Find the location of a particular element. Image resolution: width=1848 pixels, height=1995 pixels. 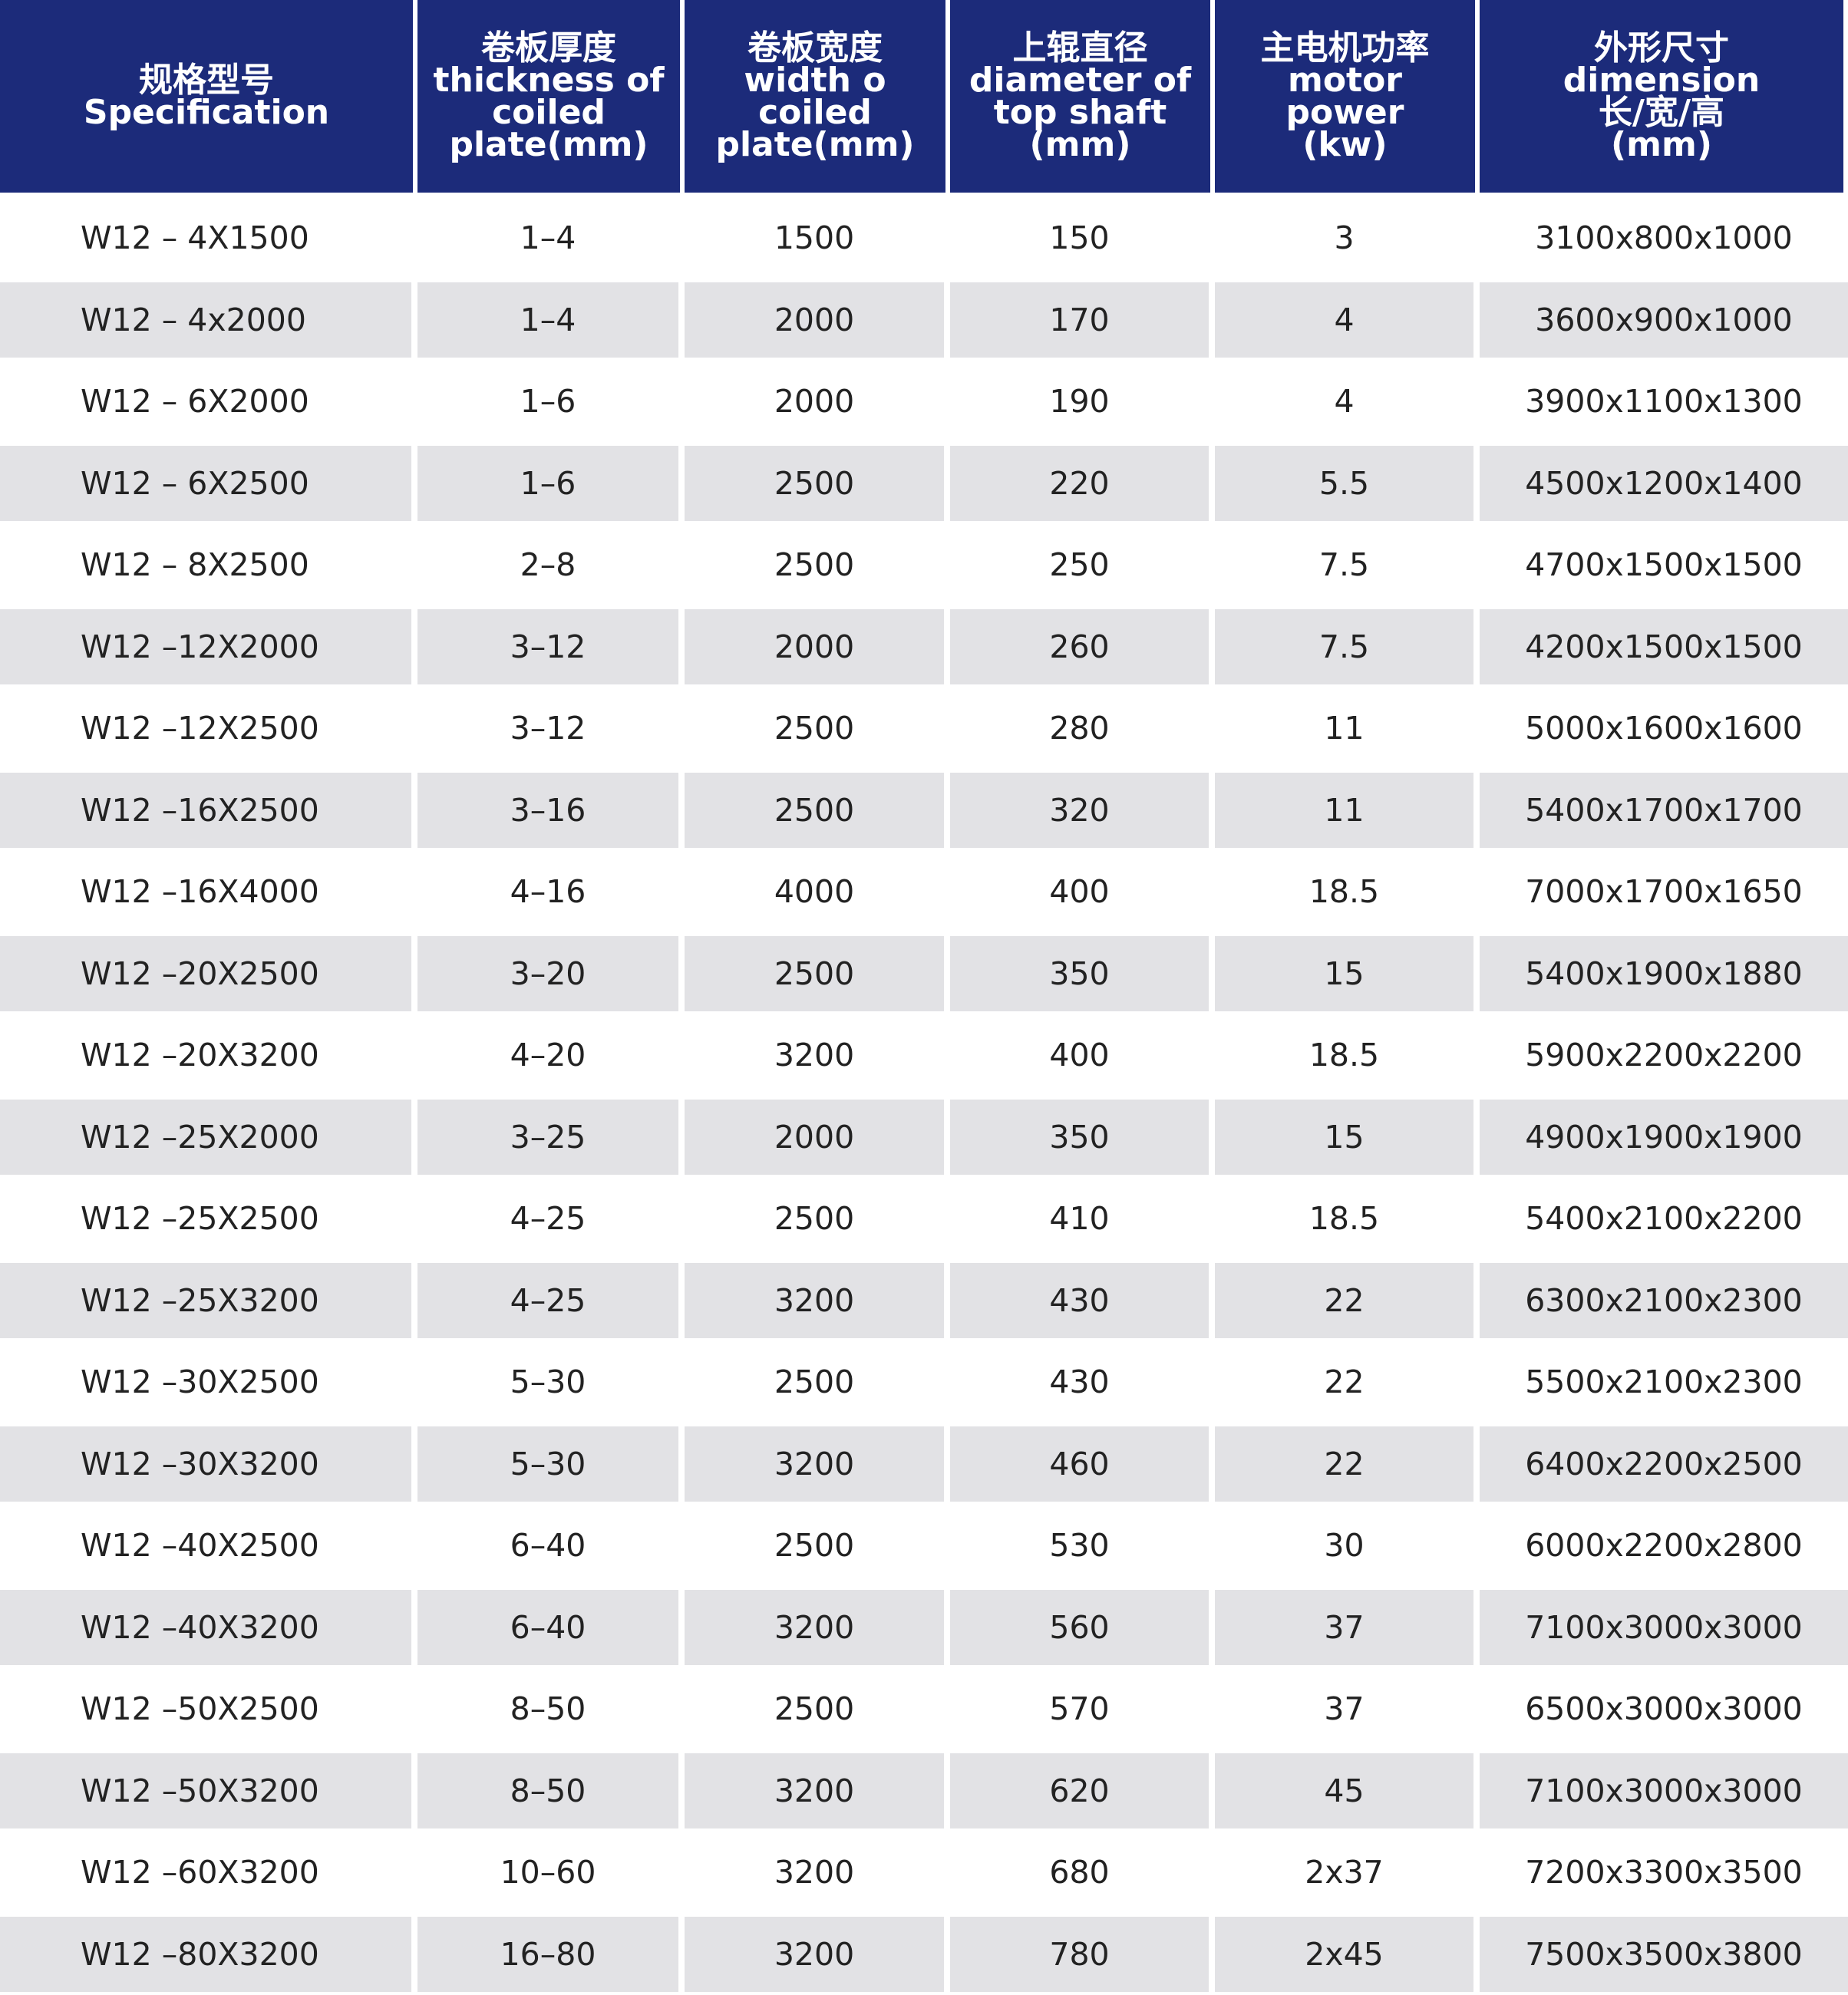

table-cell: W12 –12X2000 is located at coordinates (208, 646).